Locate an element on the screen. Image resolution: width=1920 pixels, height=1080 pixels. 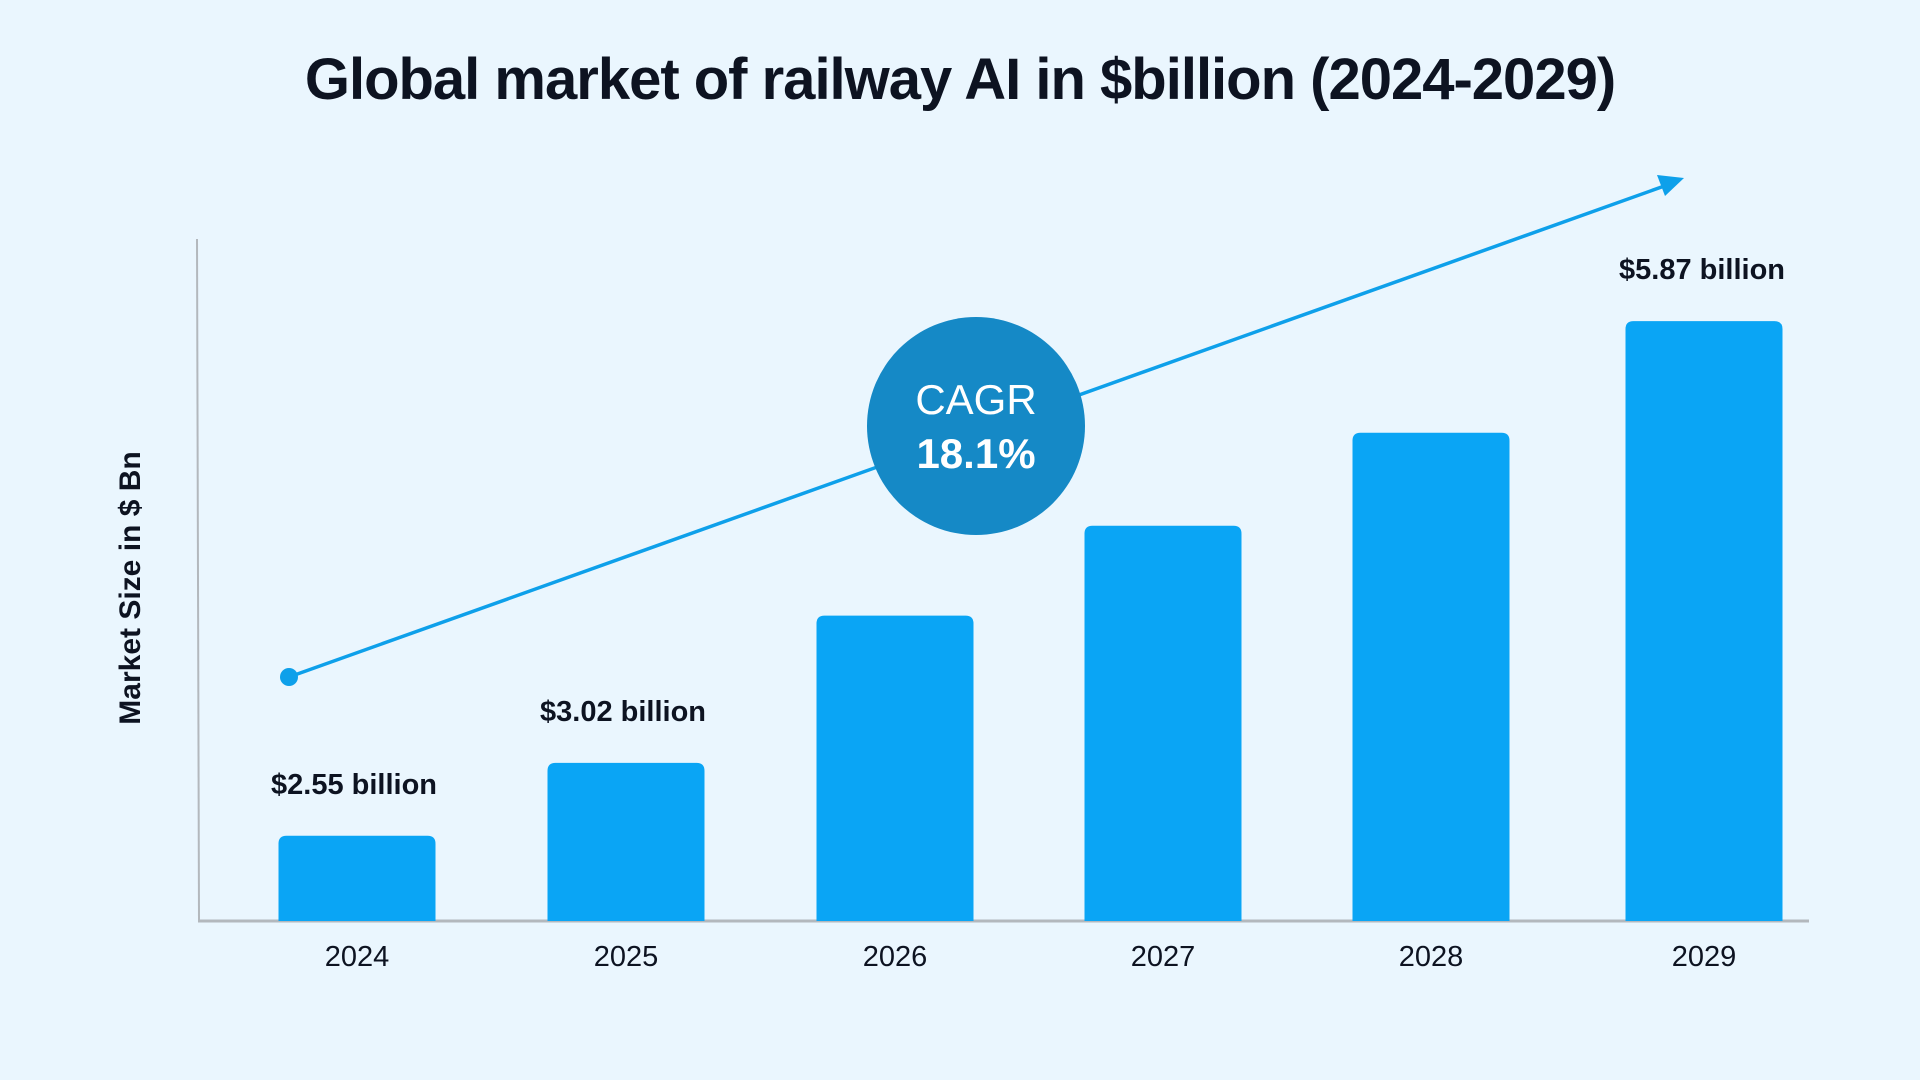
cagr-badge: CAGR 18.1% is located at coordinates (976, 426).